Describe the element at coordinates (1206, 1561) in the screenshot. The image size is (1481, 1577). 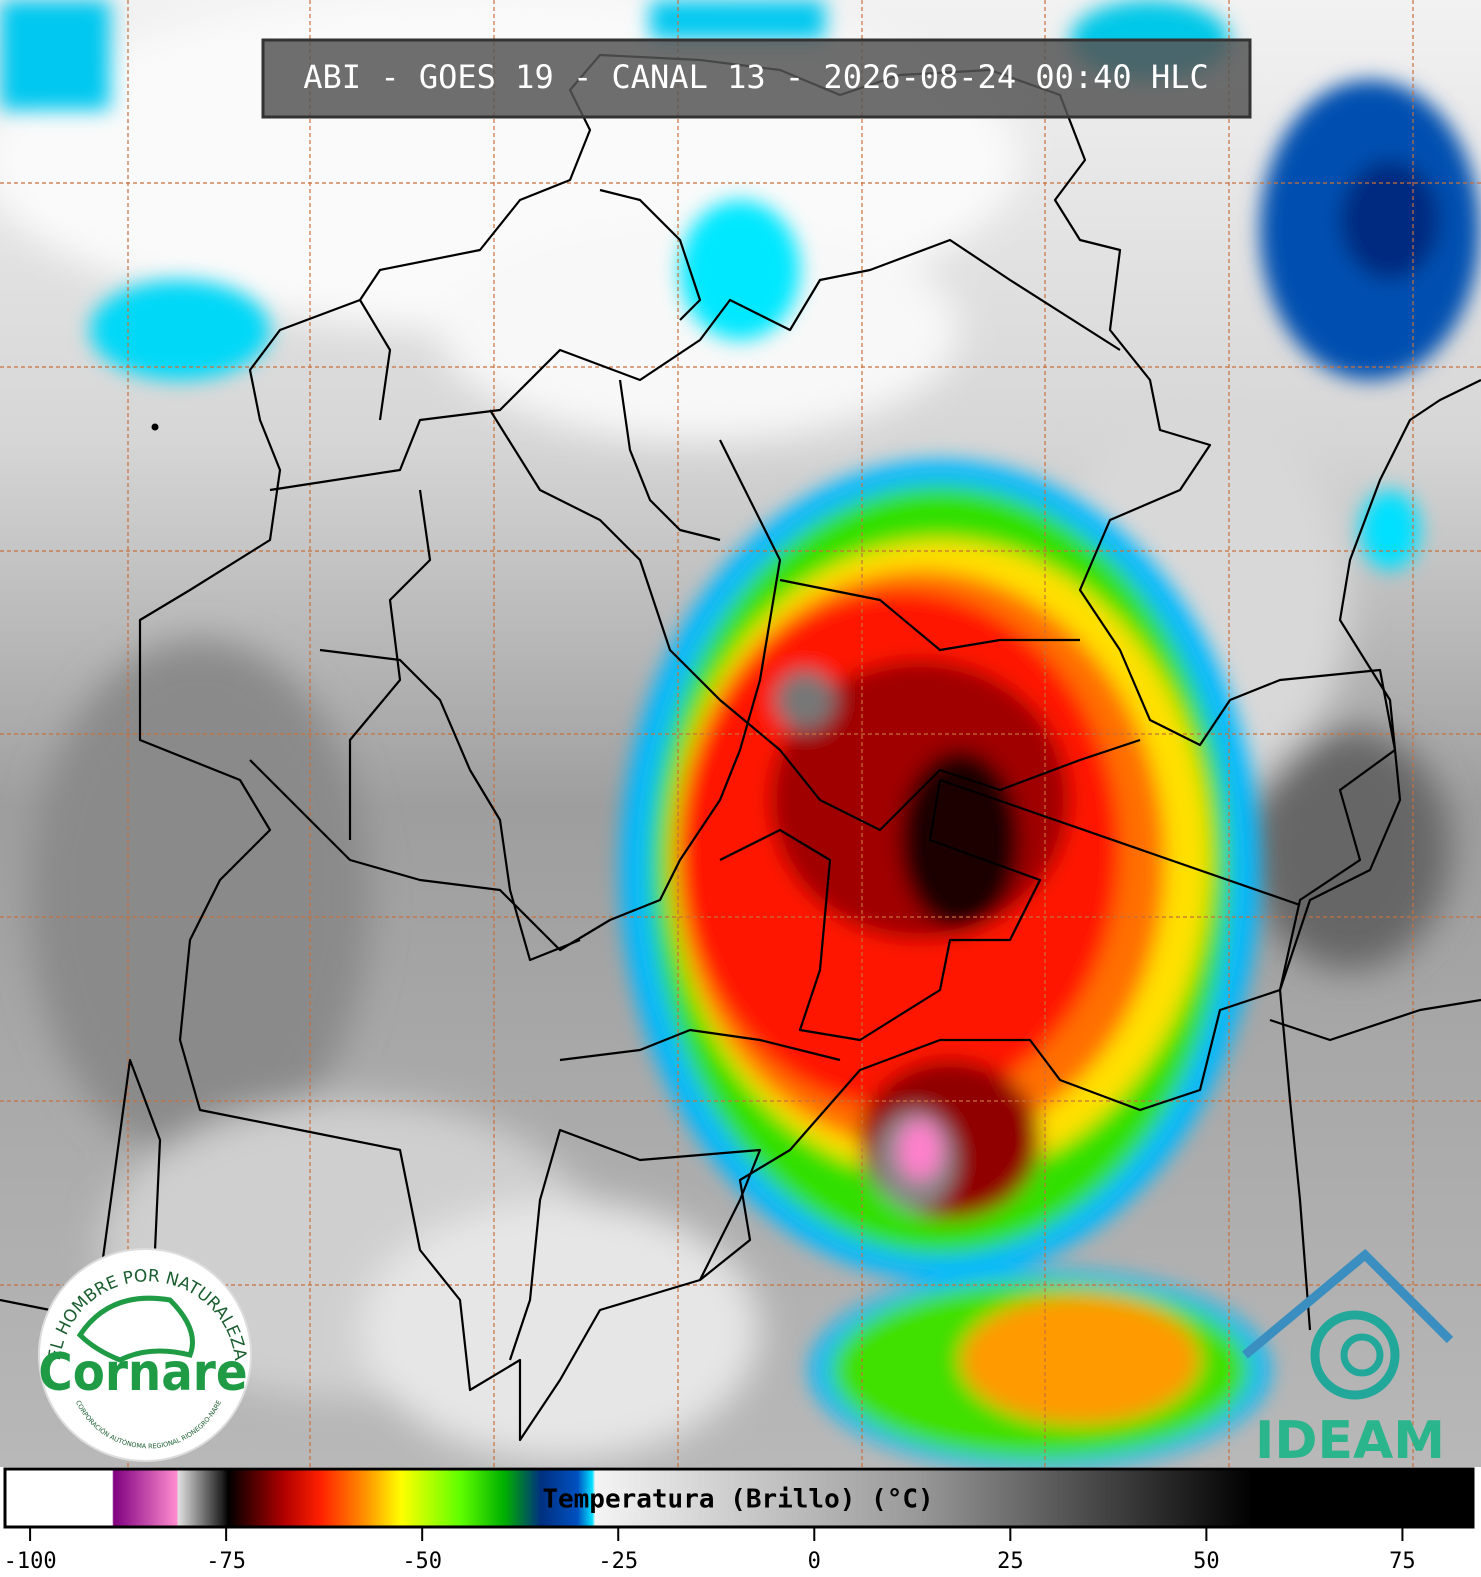
I see `tick-label: 50` at that location.